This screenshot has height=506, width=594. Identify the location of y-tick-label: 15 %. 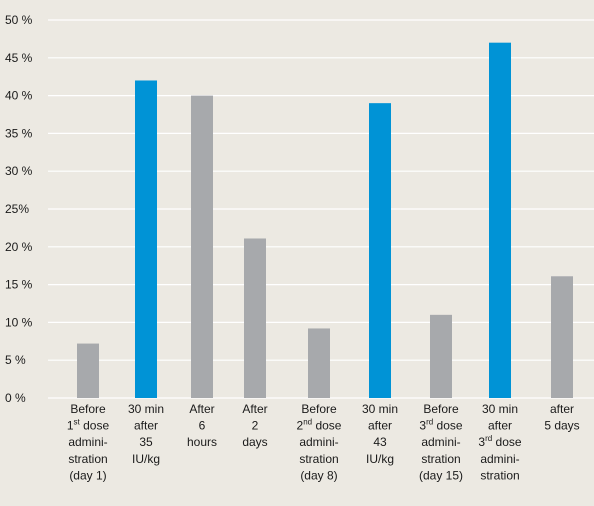
(19, 285).